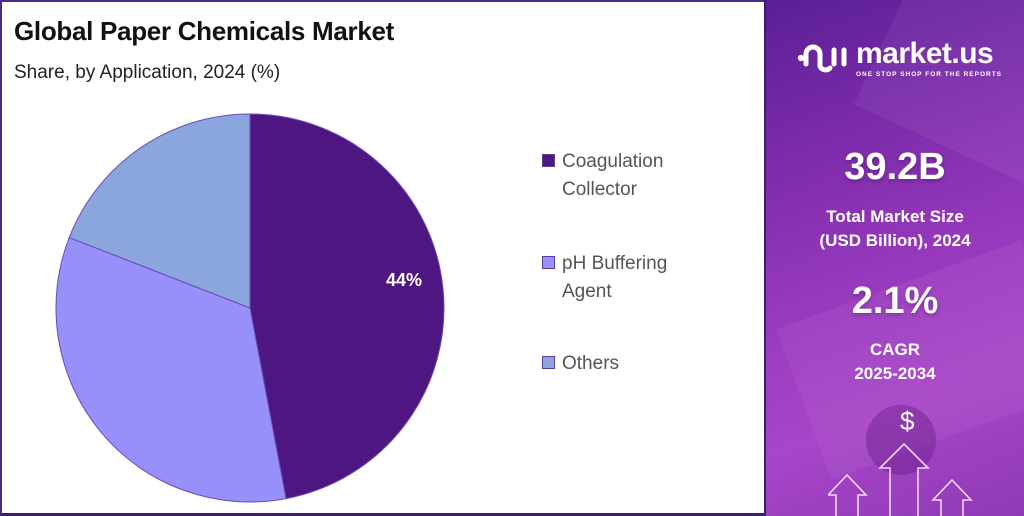 The width and height of the screenshot is (1024, 516). What do you see at coordinates (171, 369) in the screenshot?
I see `pie-slice-ph-buffering-agent` at bounding box center [171, 369].